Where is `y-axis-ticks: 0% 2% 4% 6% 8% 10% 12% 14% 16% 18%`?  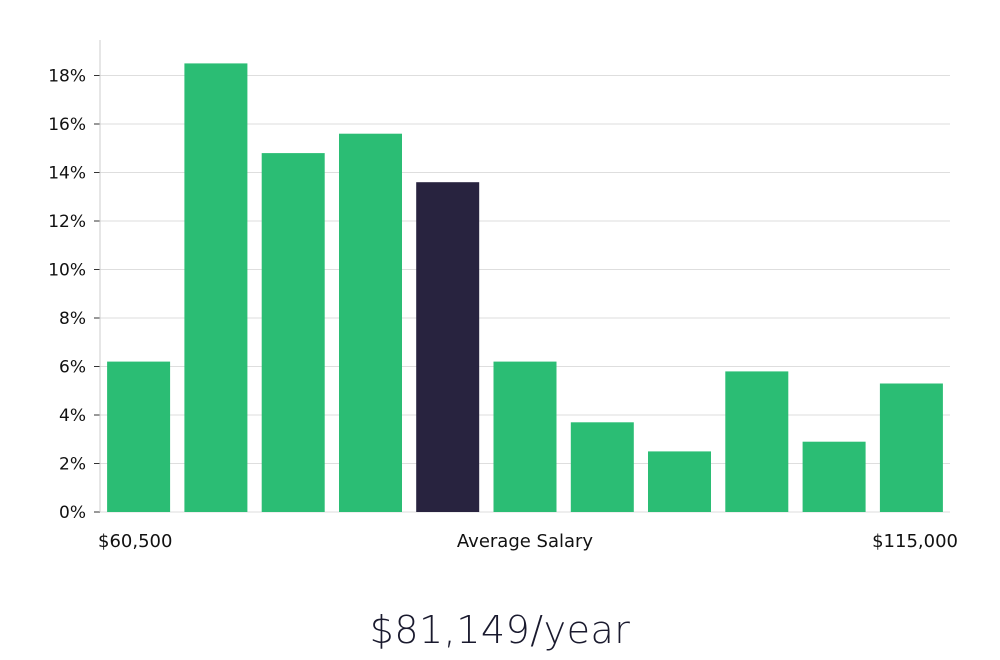 y-axis-ticks: 0% 2% 4% 6% 8% 10% 12% 14% 16% 18% is located at coordinates (74, 295).